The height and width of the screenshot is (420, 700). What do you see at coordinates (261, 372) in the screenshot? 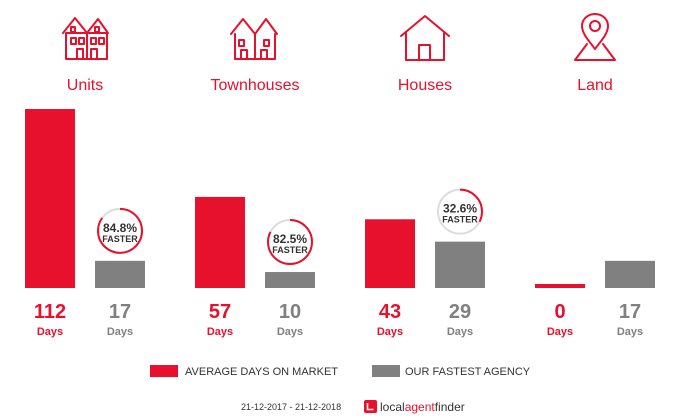
I see `legend-label-average: AVERAGE DAYS ON MARKET` at bounding box center [261, 372].